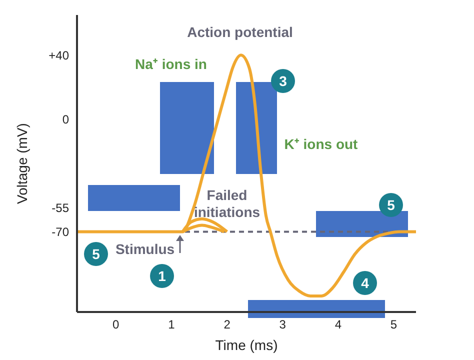 The height and width of the screenshot is (360, 474). What do you see at coordinates (283, 81) in the screenshot?
I see `annotation: 3` at bounding box center [283, 81].